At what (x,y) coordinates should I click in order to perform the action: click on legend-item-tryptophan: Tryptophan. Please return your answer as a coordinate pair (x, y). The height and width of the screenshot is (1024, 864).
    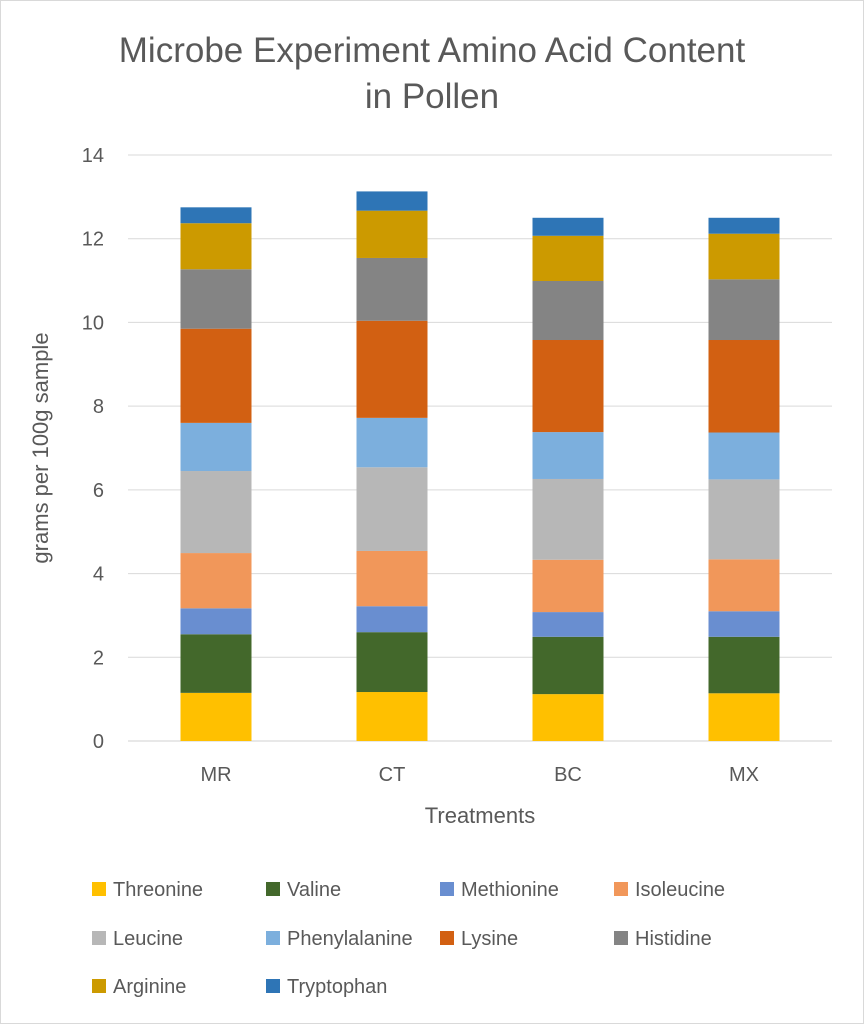
    Looking at the image, I should click on (326, 987).